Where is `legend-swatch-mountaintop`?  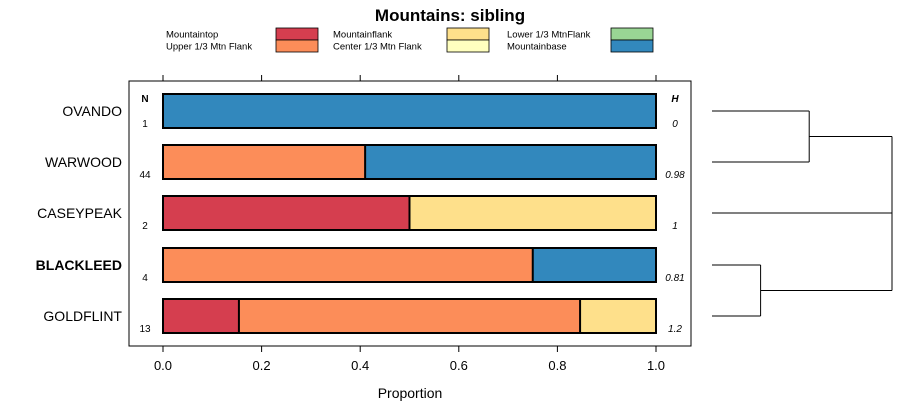
legend-swatch-mountaintop is located at coordinates (297, 34).